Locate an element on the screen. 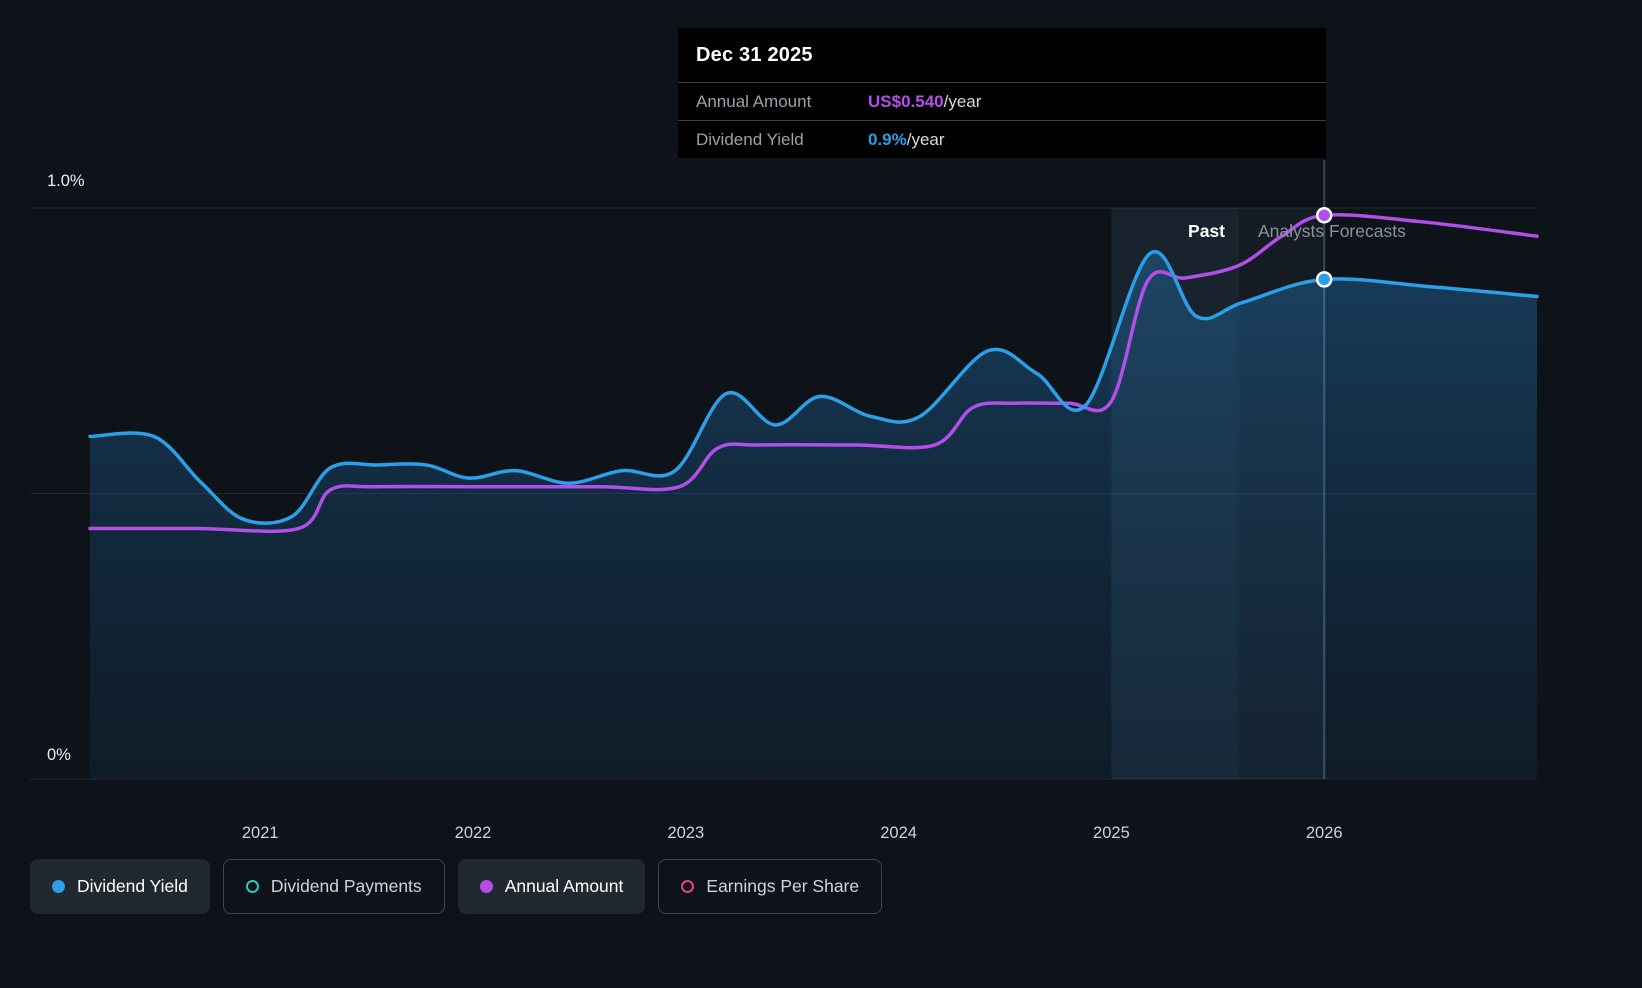 Image resolution: width=1642 pixels, height=988 pixels. tooltip-value: 0.9% is located at coordinates (887, 139).